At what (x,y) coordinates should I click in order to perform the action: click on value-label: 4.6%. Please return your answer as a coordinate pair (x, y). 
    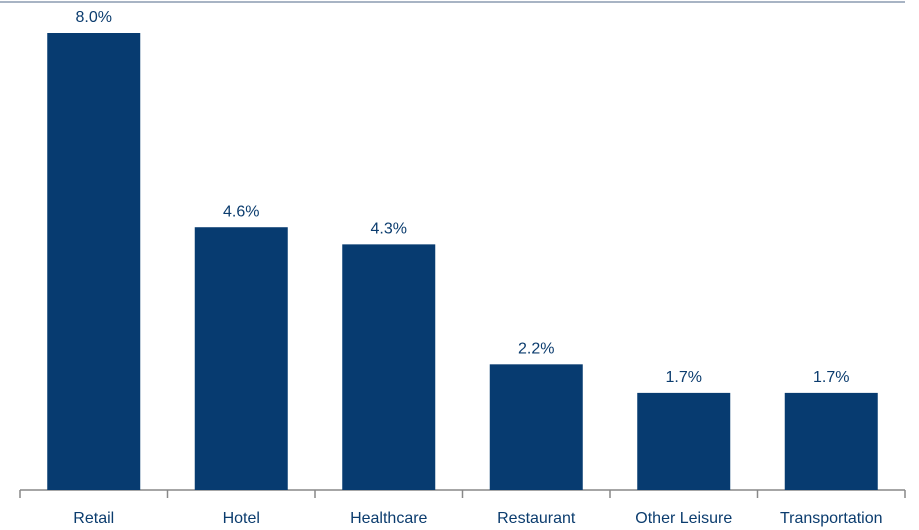
    Looking at the image, I should click on (241, 211).